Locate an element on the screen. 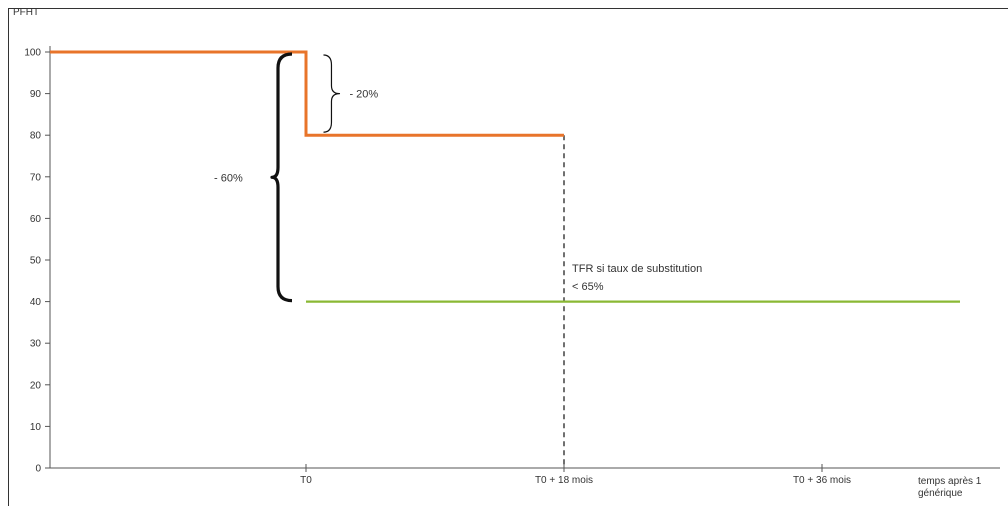 This screenshot has width=1008, height=506. y-axis-label: PFHT is located at coordinates (26, 12).